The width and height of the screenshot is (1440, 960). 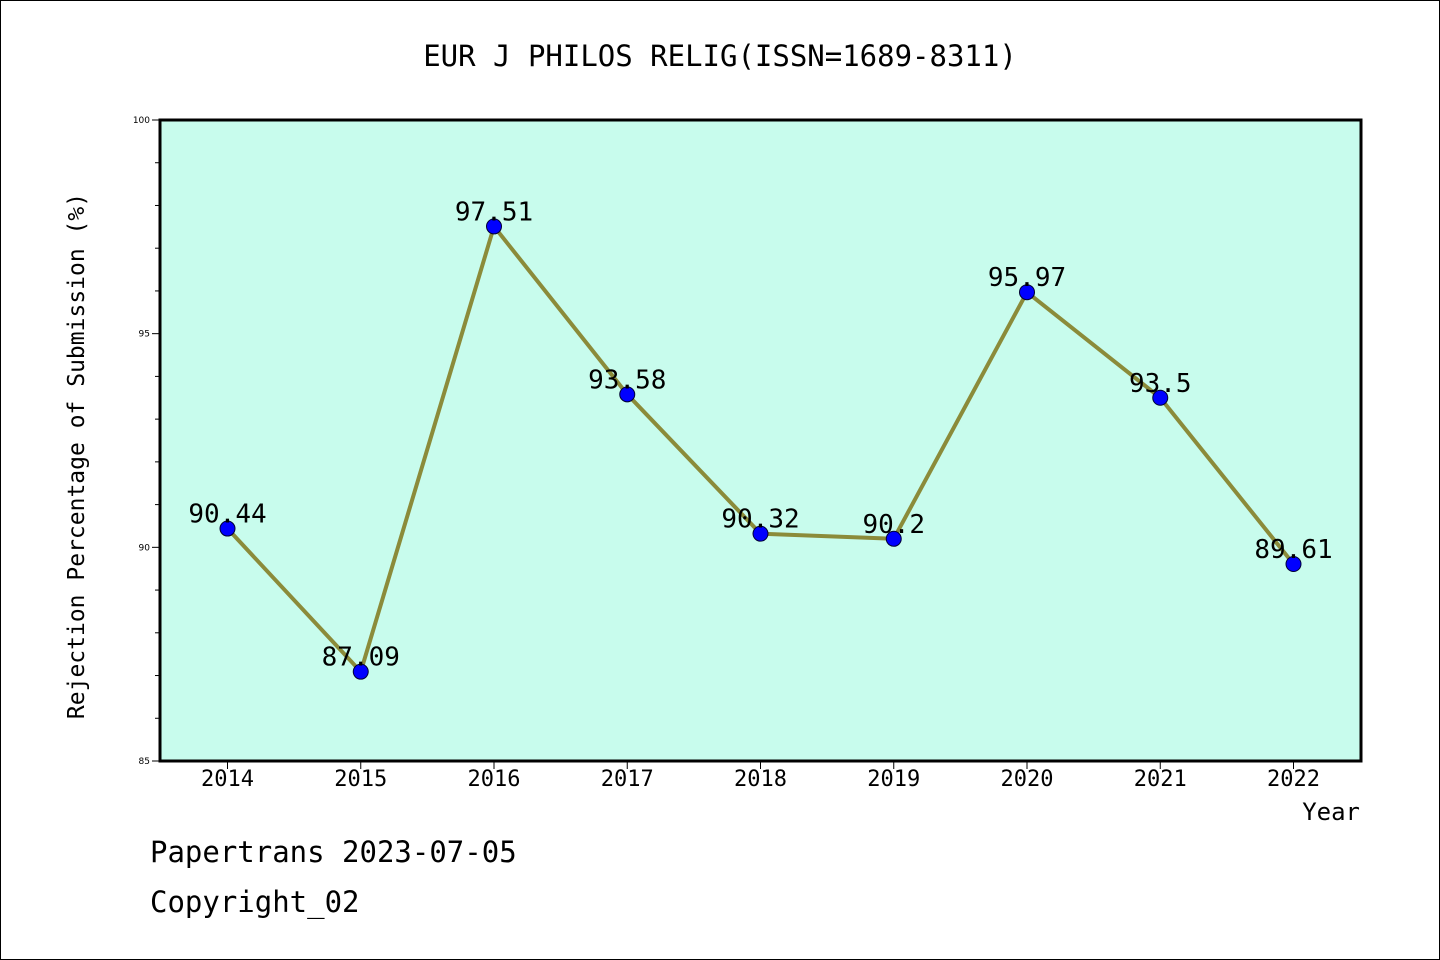 What do you see at coordinates (77, 456) in the screenshot?
I see `y-axis-label: Rejection Percentage of Submission (%)` at bounding box center [77, 456].